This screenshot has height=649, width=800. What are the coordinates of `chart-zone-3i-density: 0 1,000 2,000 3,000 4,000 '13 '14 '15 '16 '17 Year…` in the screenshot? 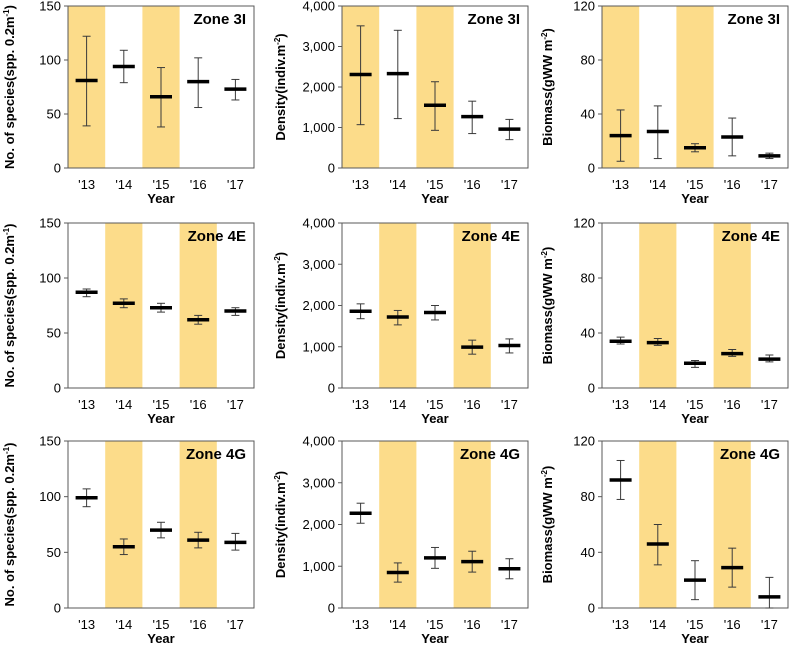 It's located at (401, 103).